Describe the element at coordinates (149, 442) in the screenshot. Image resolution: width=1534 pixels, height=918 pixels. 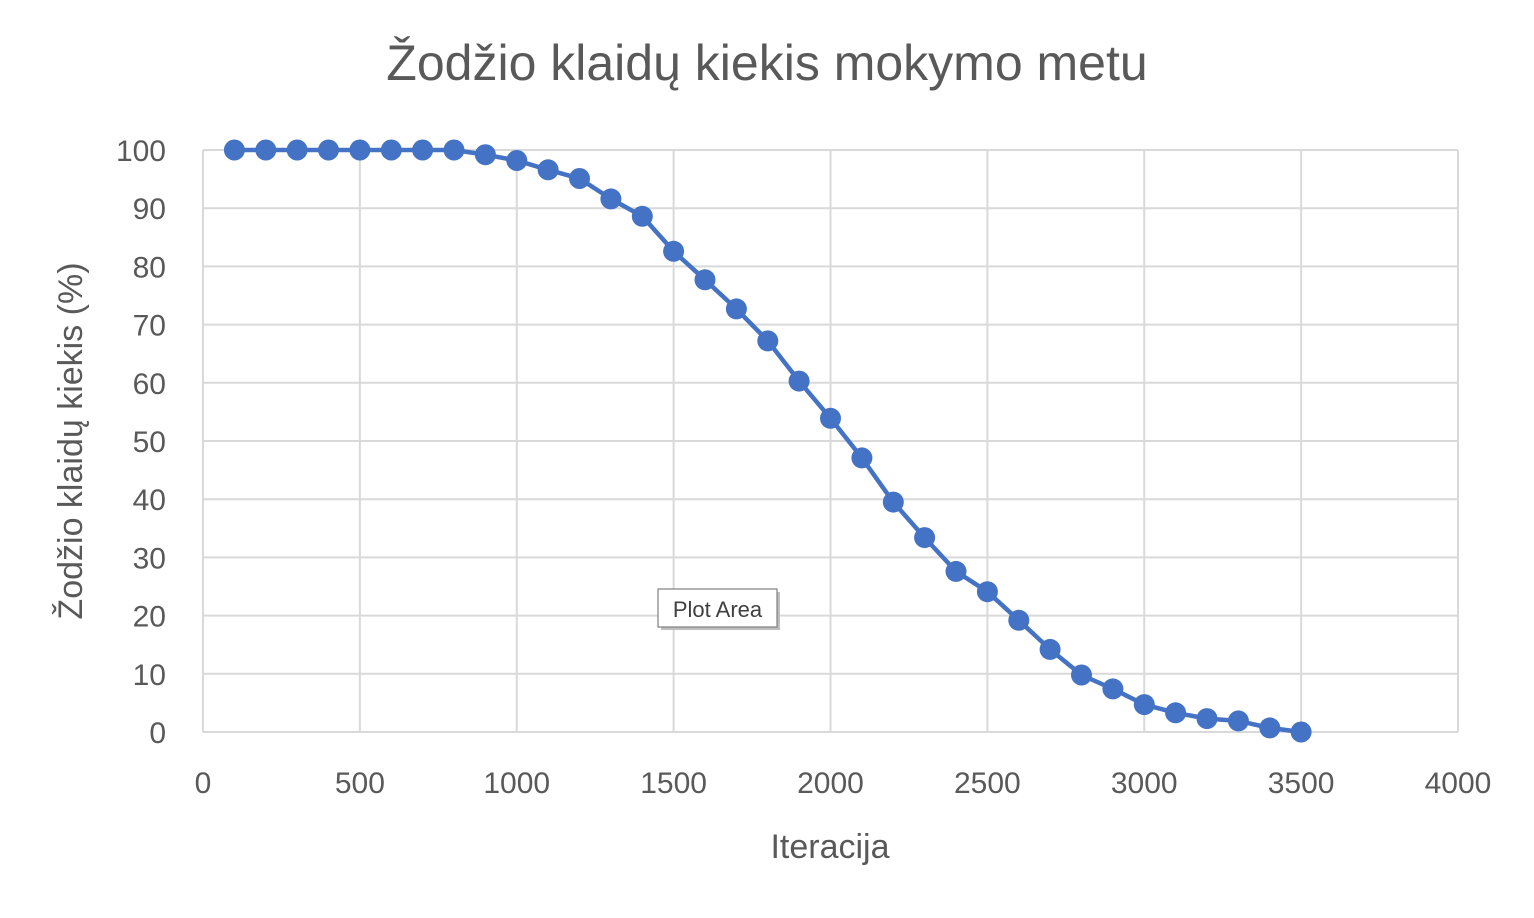
I see `y-tick-label: 50` at that location.